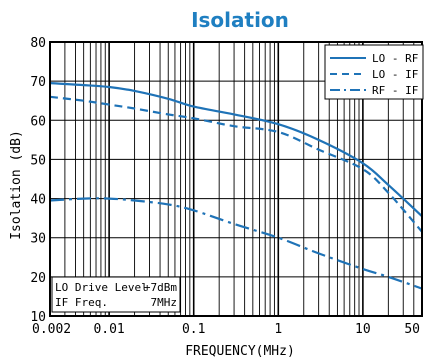 The image size is (424, 359). I want to click on annotation-line2-label: IF Freq., so click(81, 302).